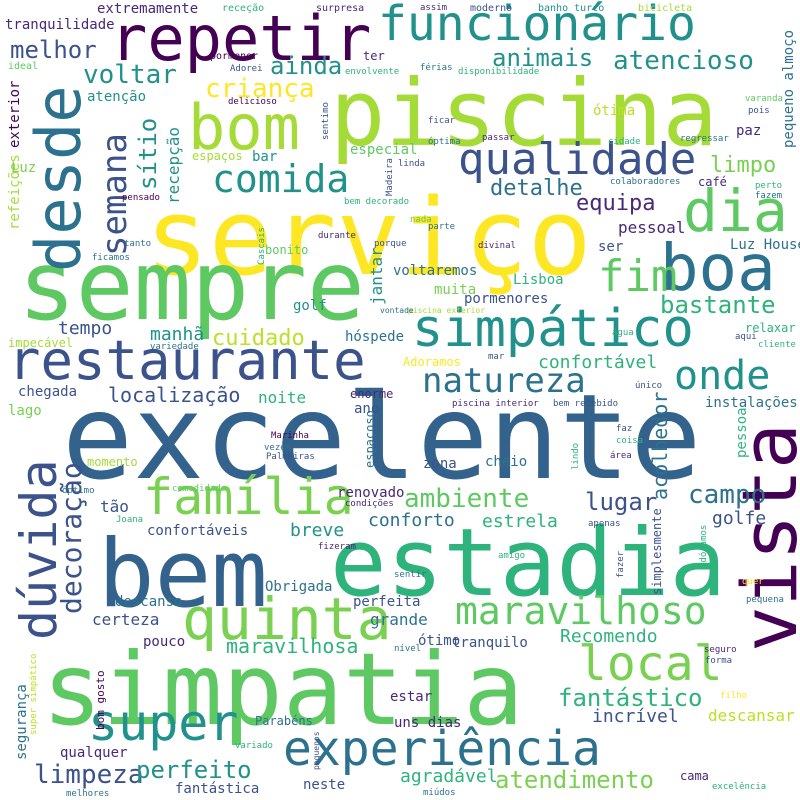 This screenshot has height=800, width=800. I want to click on word-assim: assim, so click(434, 8).